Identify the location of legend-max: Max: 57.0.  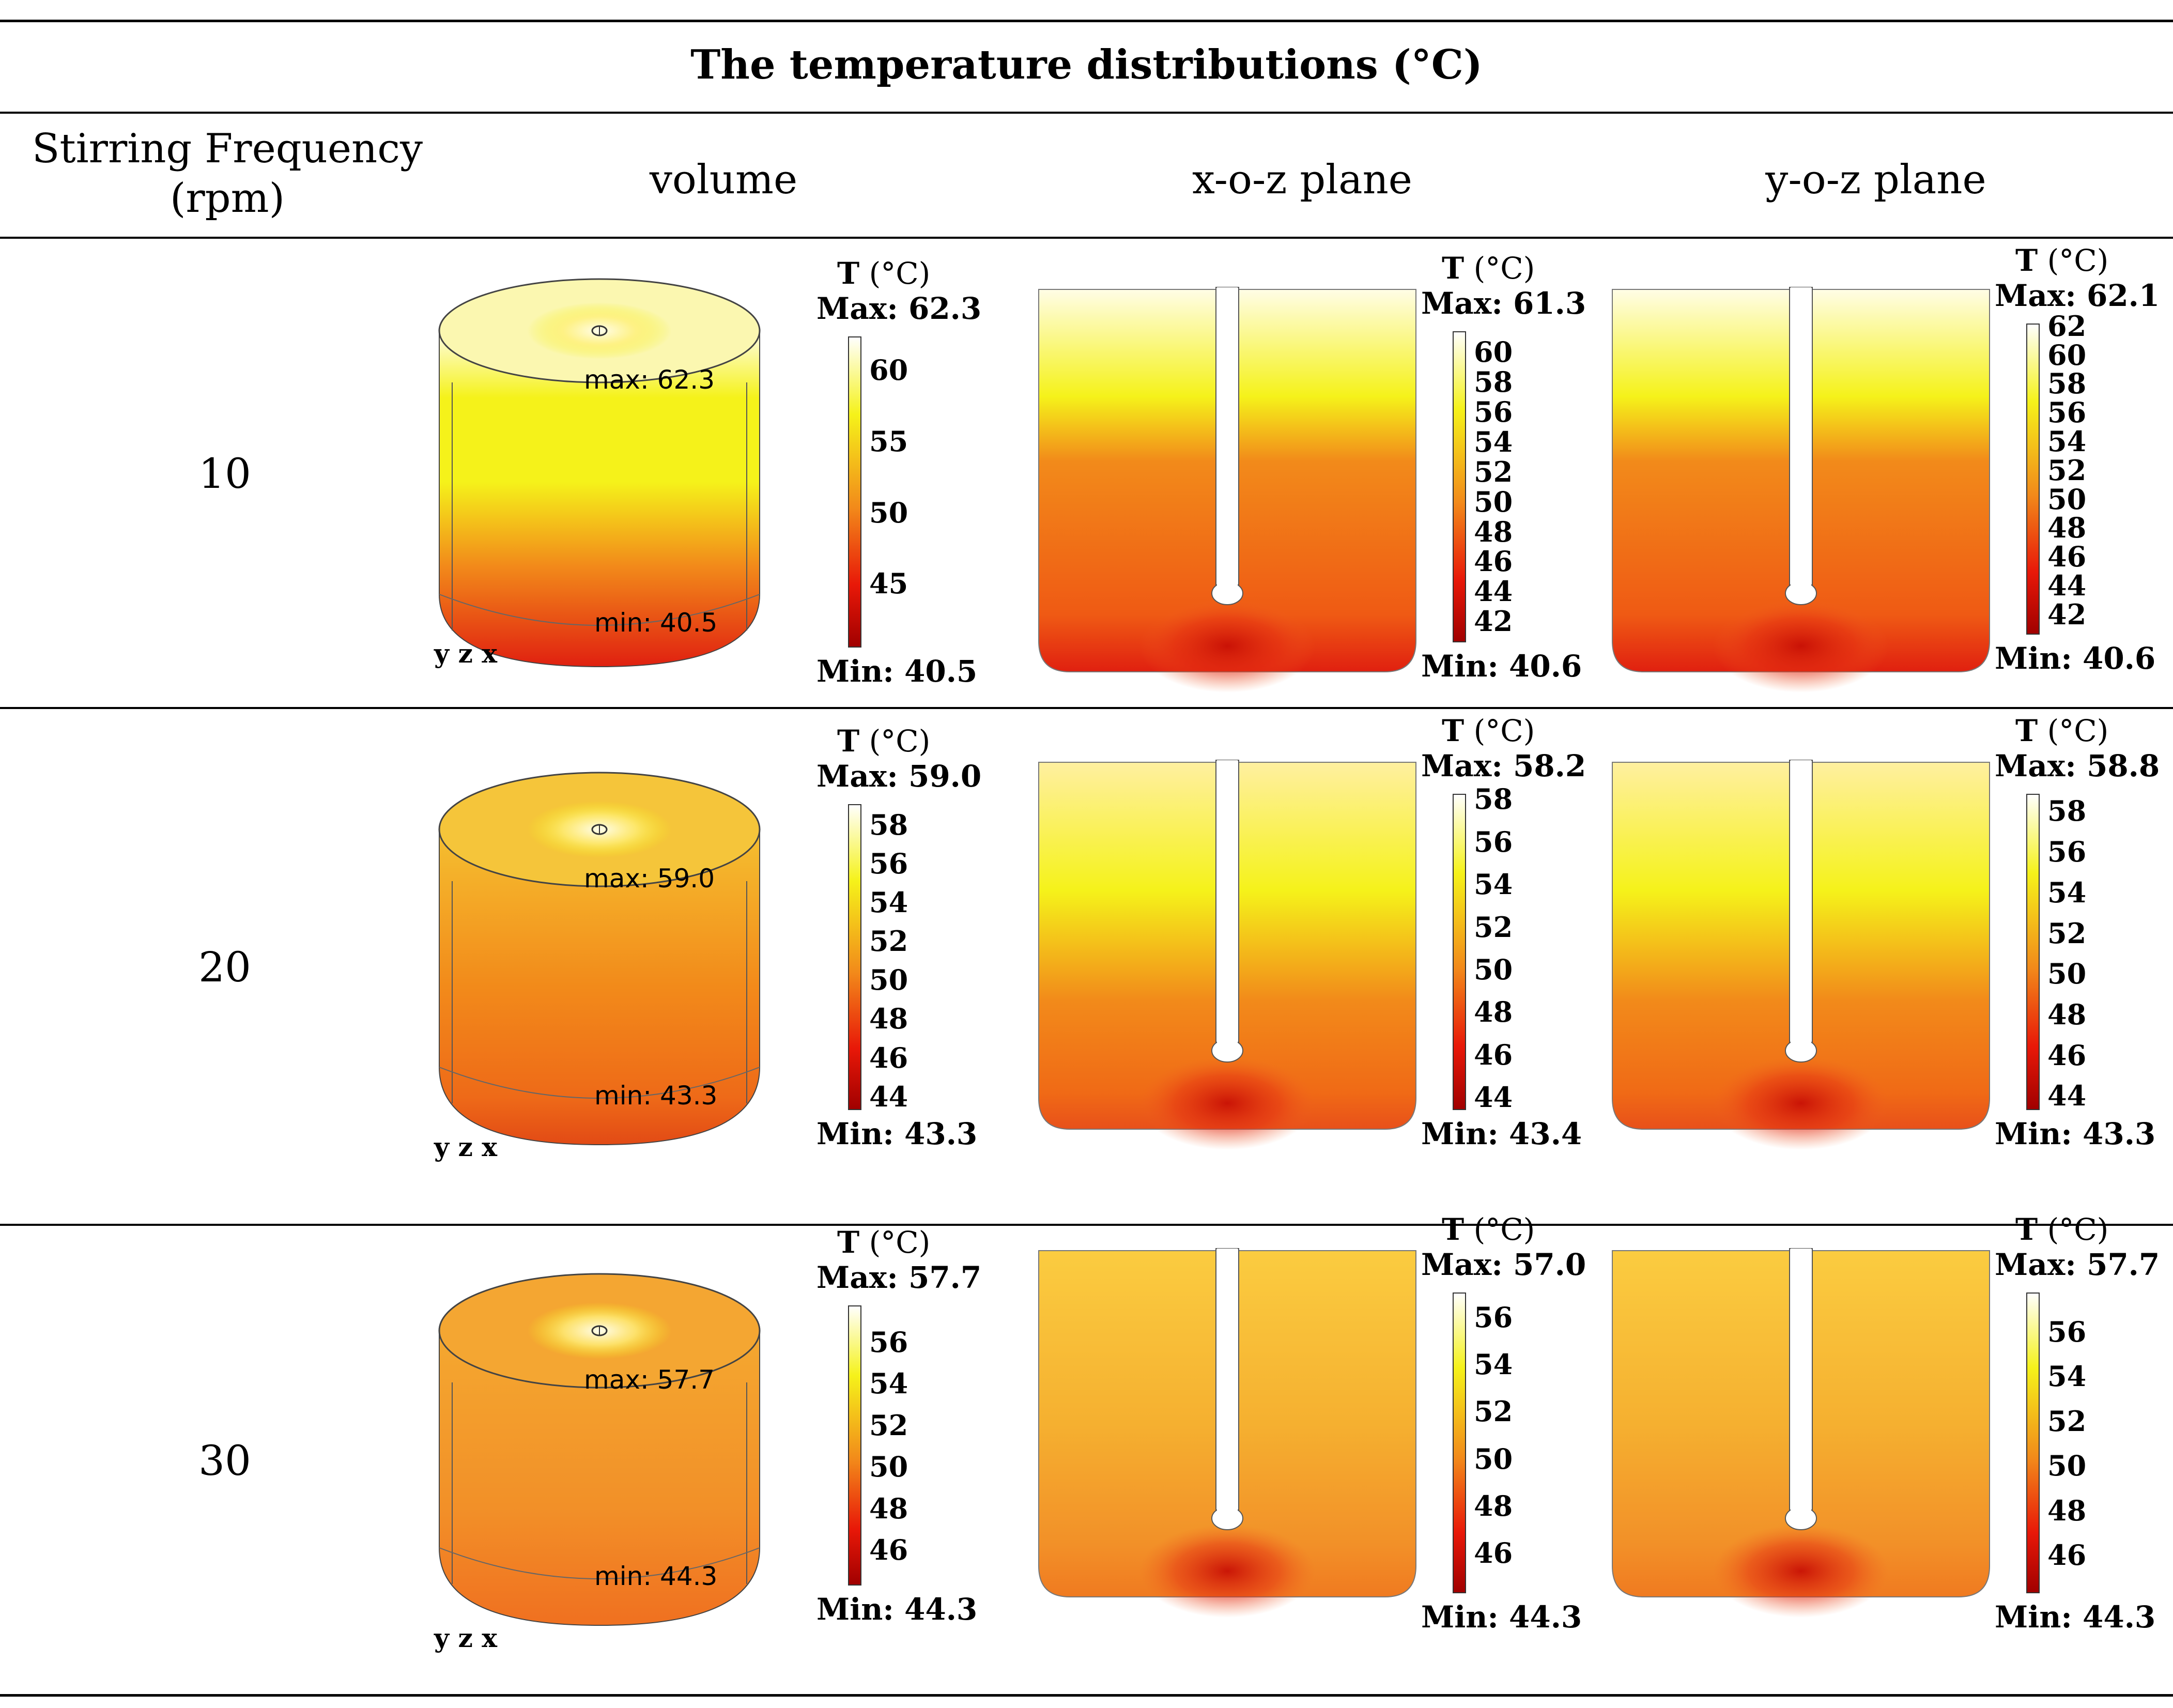
(1504, 1265).